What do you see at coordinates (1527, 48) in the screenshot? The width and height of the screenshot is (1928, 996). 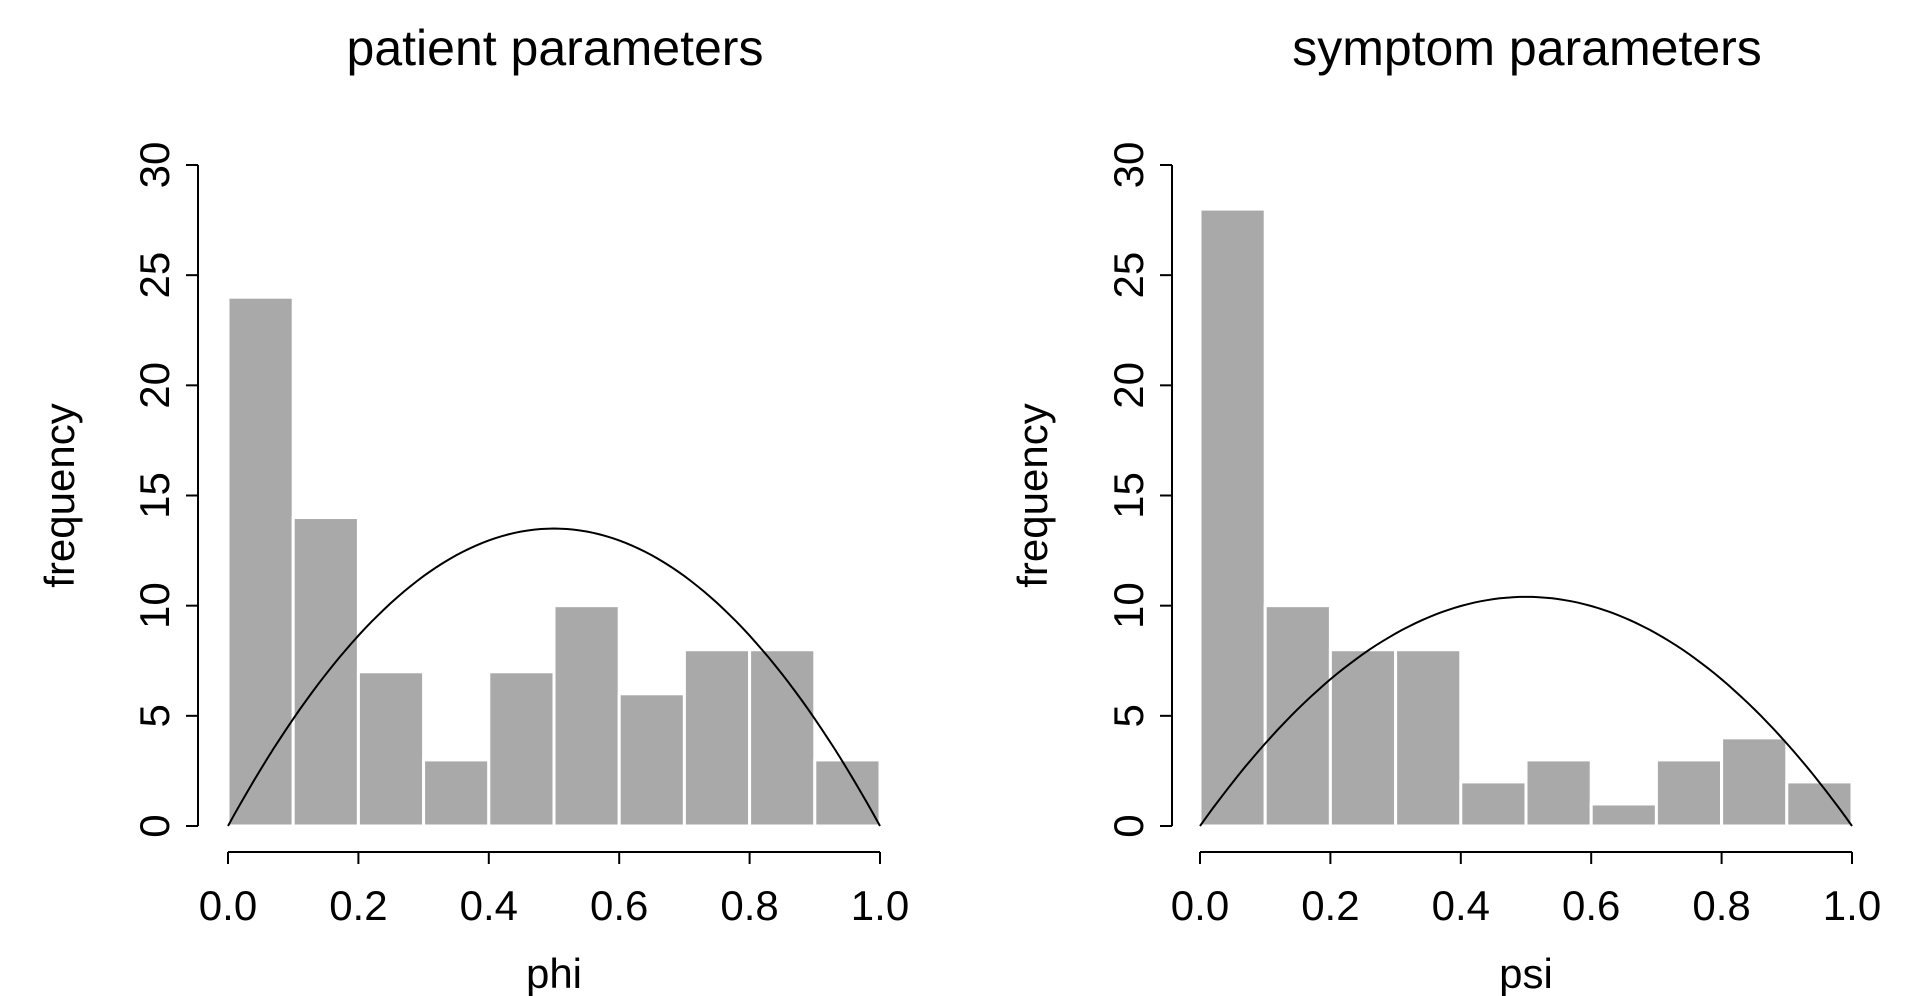 I see `chart-title: symptom parameters` at bounding box center [1527, 48].